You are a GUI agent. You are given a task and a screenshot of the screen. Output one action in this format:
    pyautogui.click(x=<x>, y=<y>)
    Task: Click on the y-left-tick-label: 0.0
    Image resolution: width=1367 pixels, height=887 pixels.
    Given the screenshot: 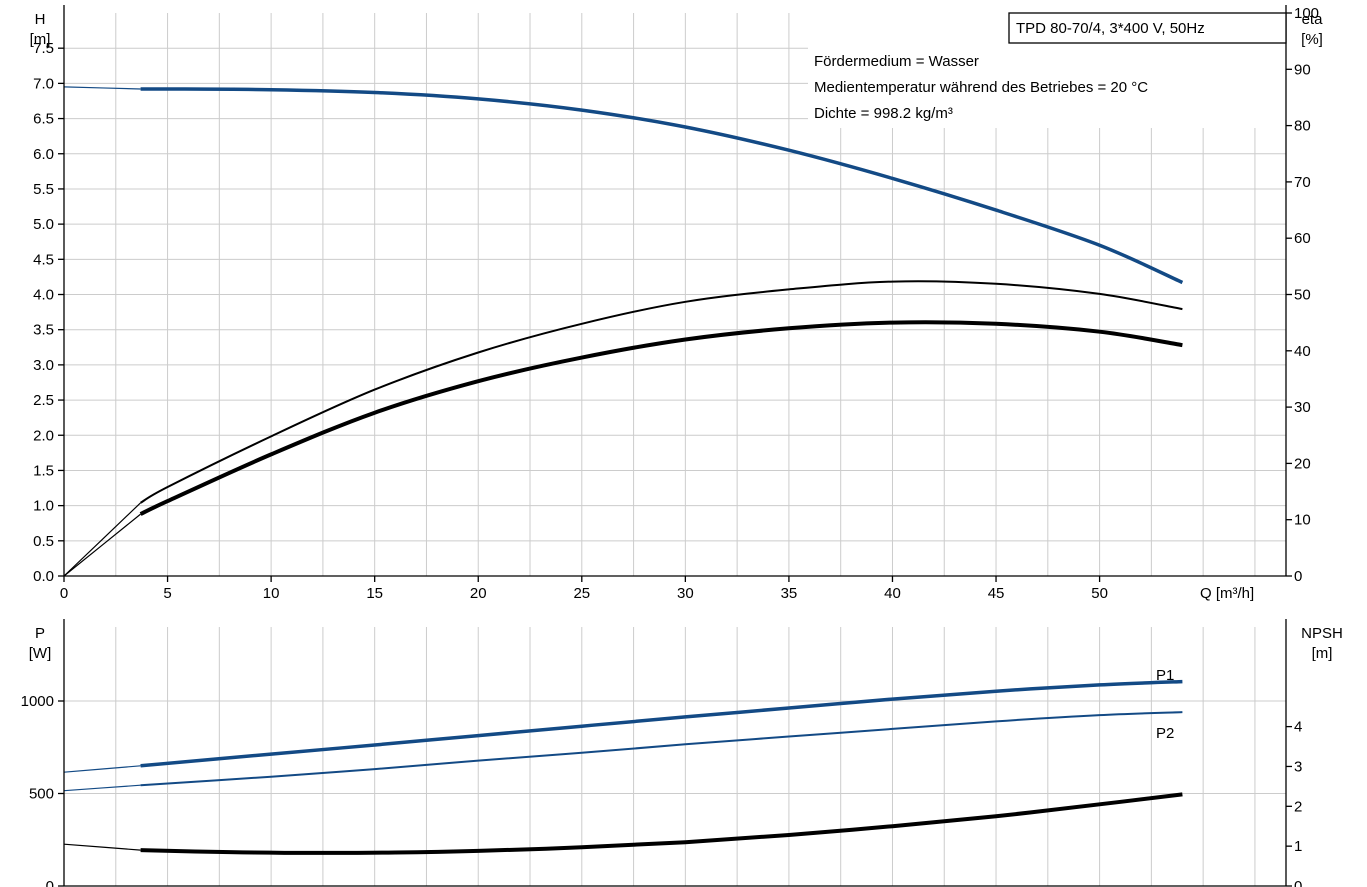 What is the action you would take?
    pyautogui.click(x=43, y=576)
    